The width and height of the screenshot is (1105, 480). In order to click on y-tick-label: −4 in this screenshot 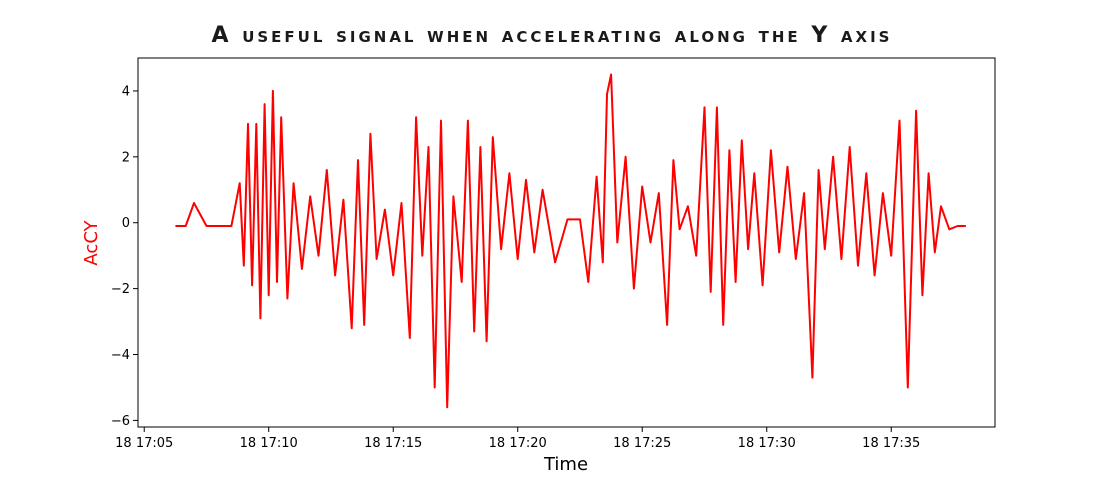, I will do `click(120, 355)`.